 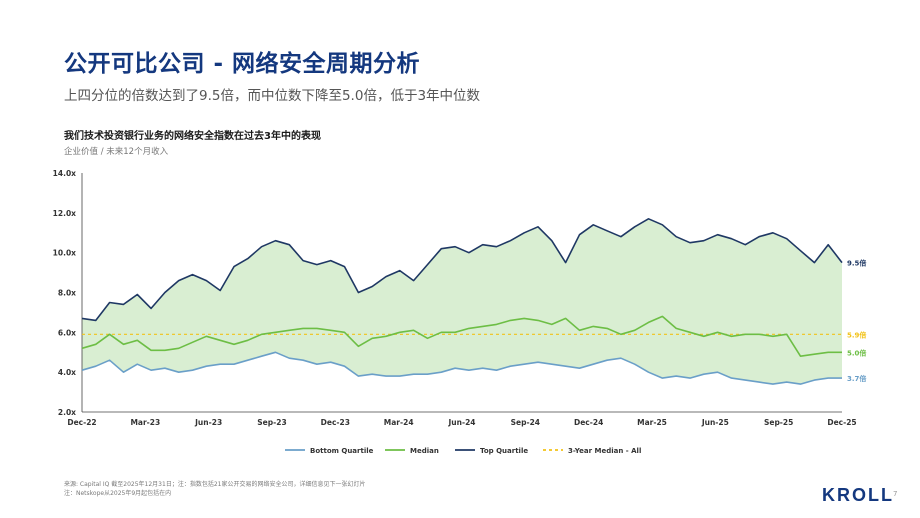 I want to click on y-tick-label: 4.0x, so click(x=67, y=372).